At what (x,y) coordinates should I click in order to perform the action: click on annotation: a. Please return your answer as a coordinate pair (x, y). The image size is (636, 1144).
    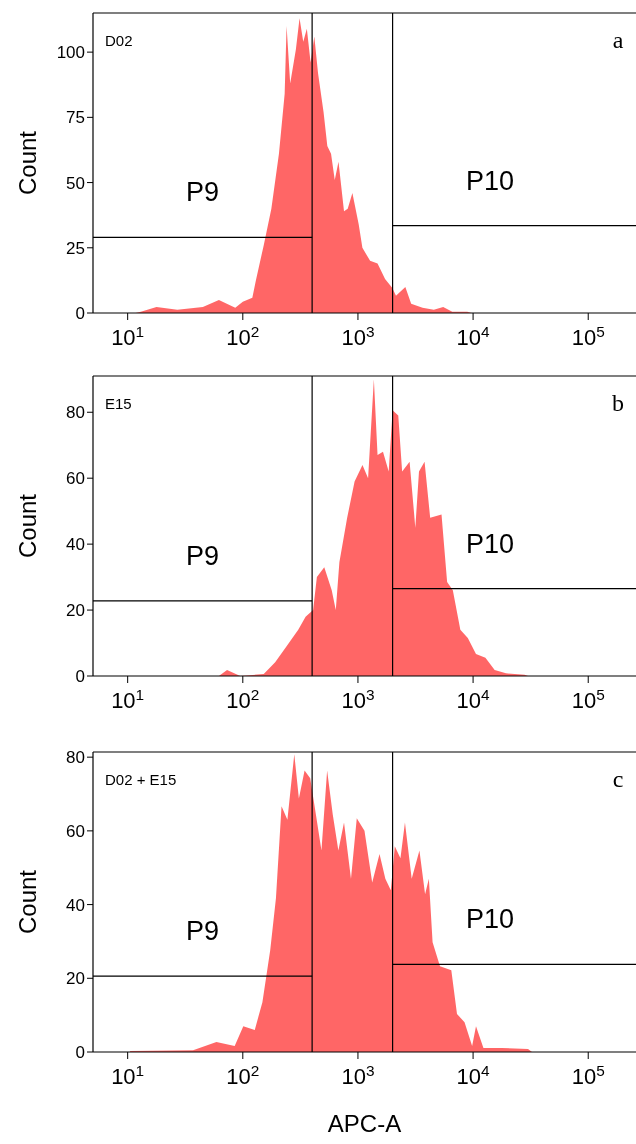
    Looking at the image, I should click on (618, 40).